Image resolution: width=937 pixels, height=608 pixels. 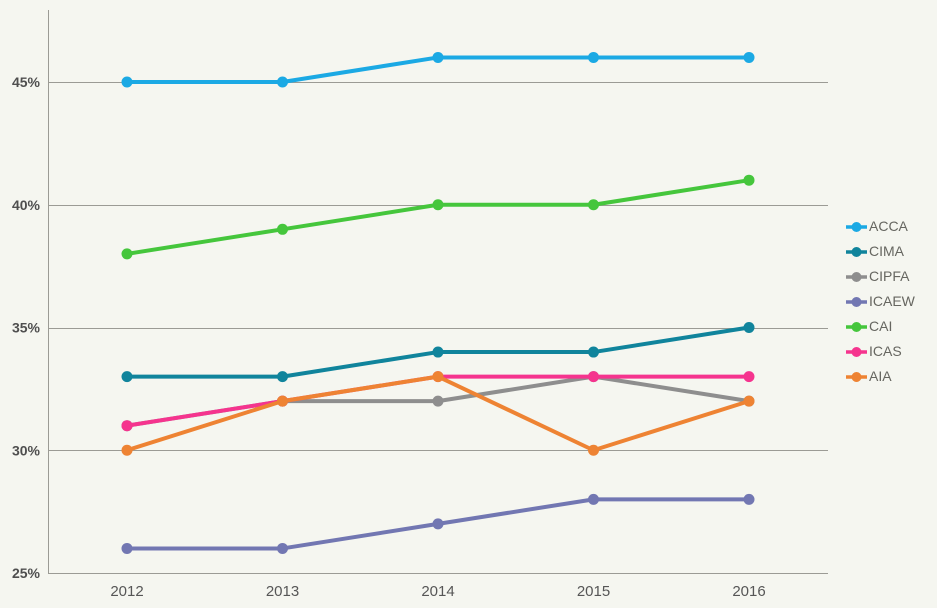 I want to click on y-tick-label: 45%, so click(x=26, y=82).